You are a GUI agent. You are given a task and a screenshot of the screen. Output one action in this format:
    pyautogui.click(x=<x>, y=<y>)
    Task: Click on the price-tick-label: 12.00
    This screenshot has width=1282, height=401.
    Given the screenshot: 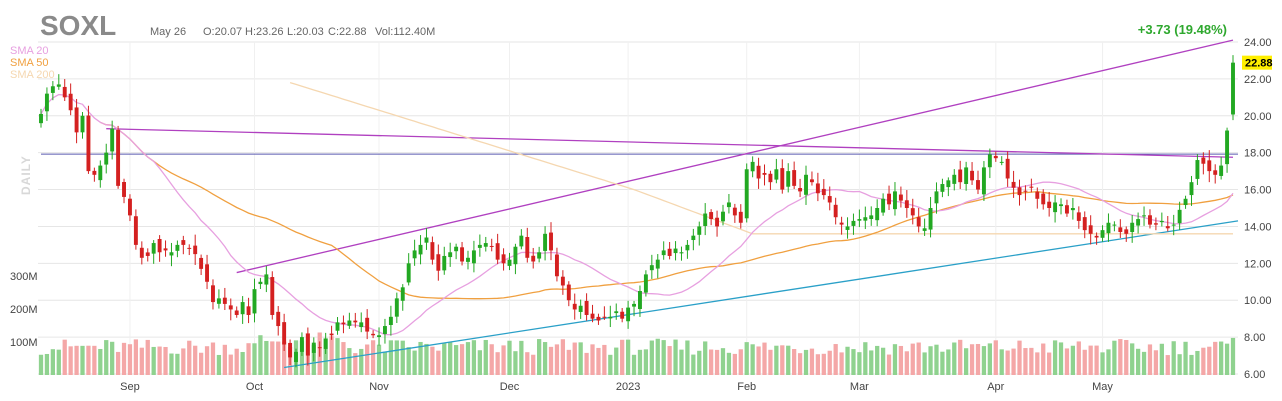 What is the action you would take?
    pyautogui.click(x=1258, y=264)
    